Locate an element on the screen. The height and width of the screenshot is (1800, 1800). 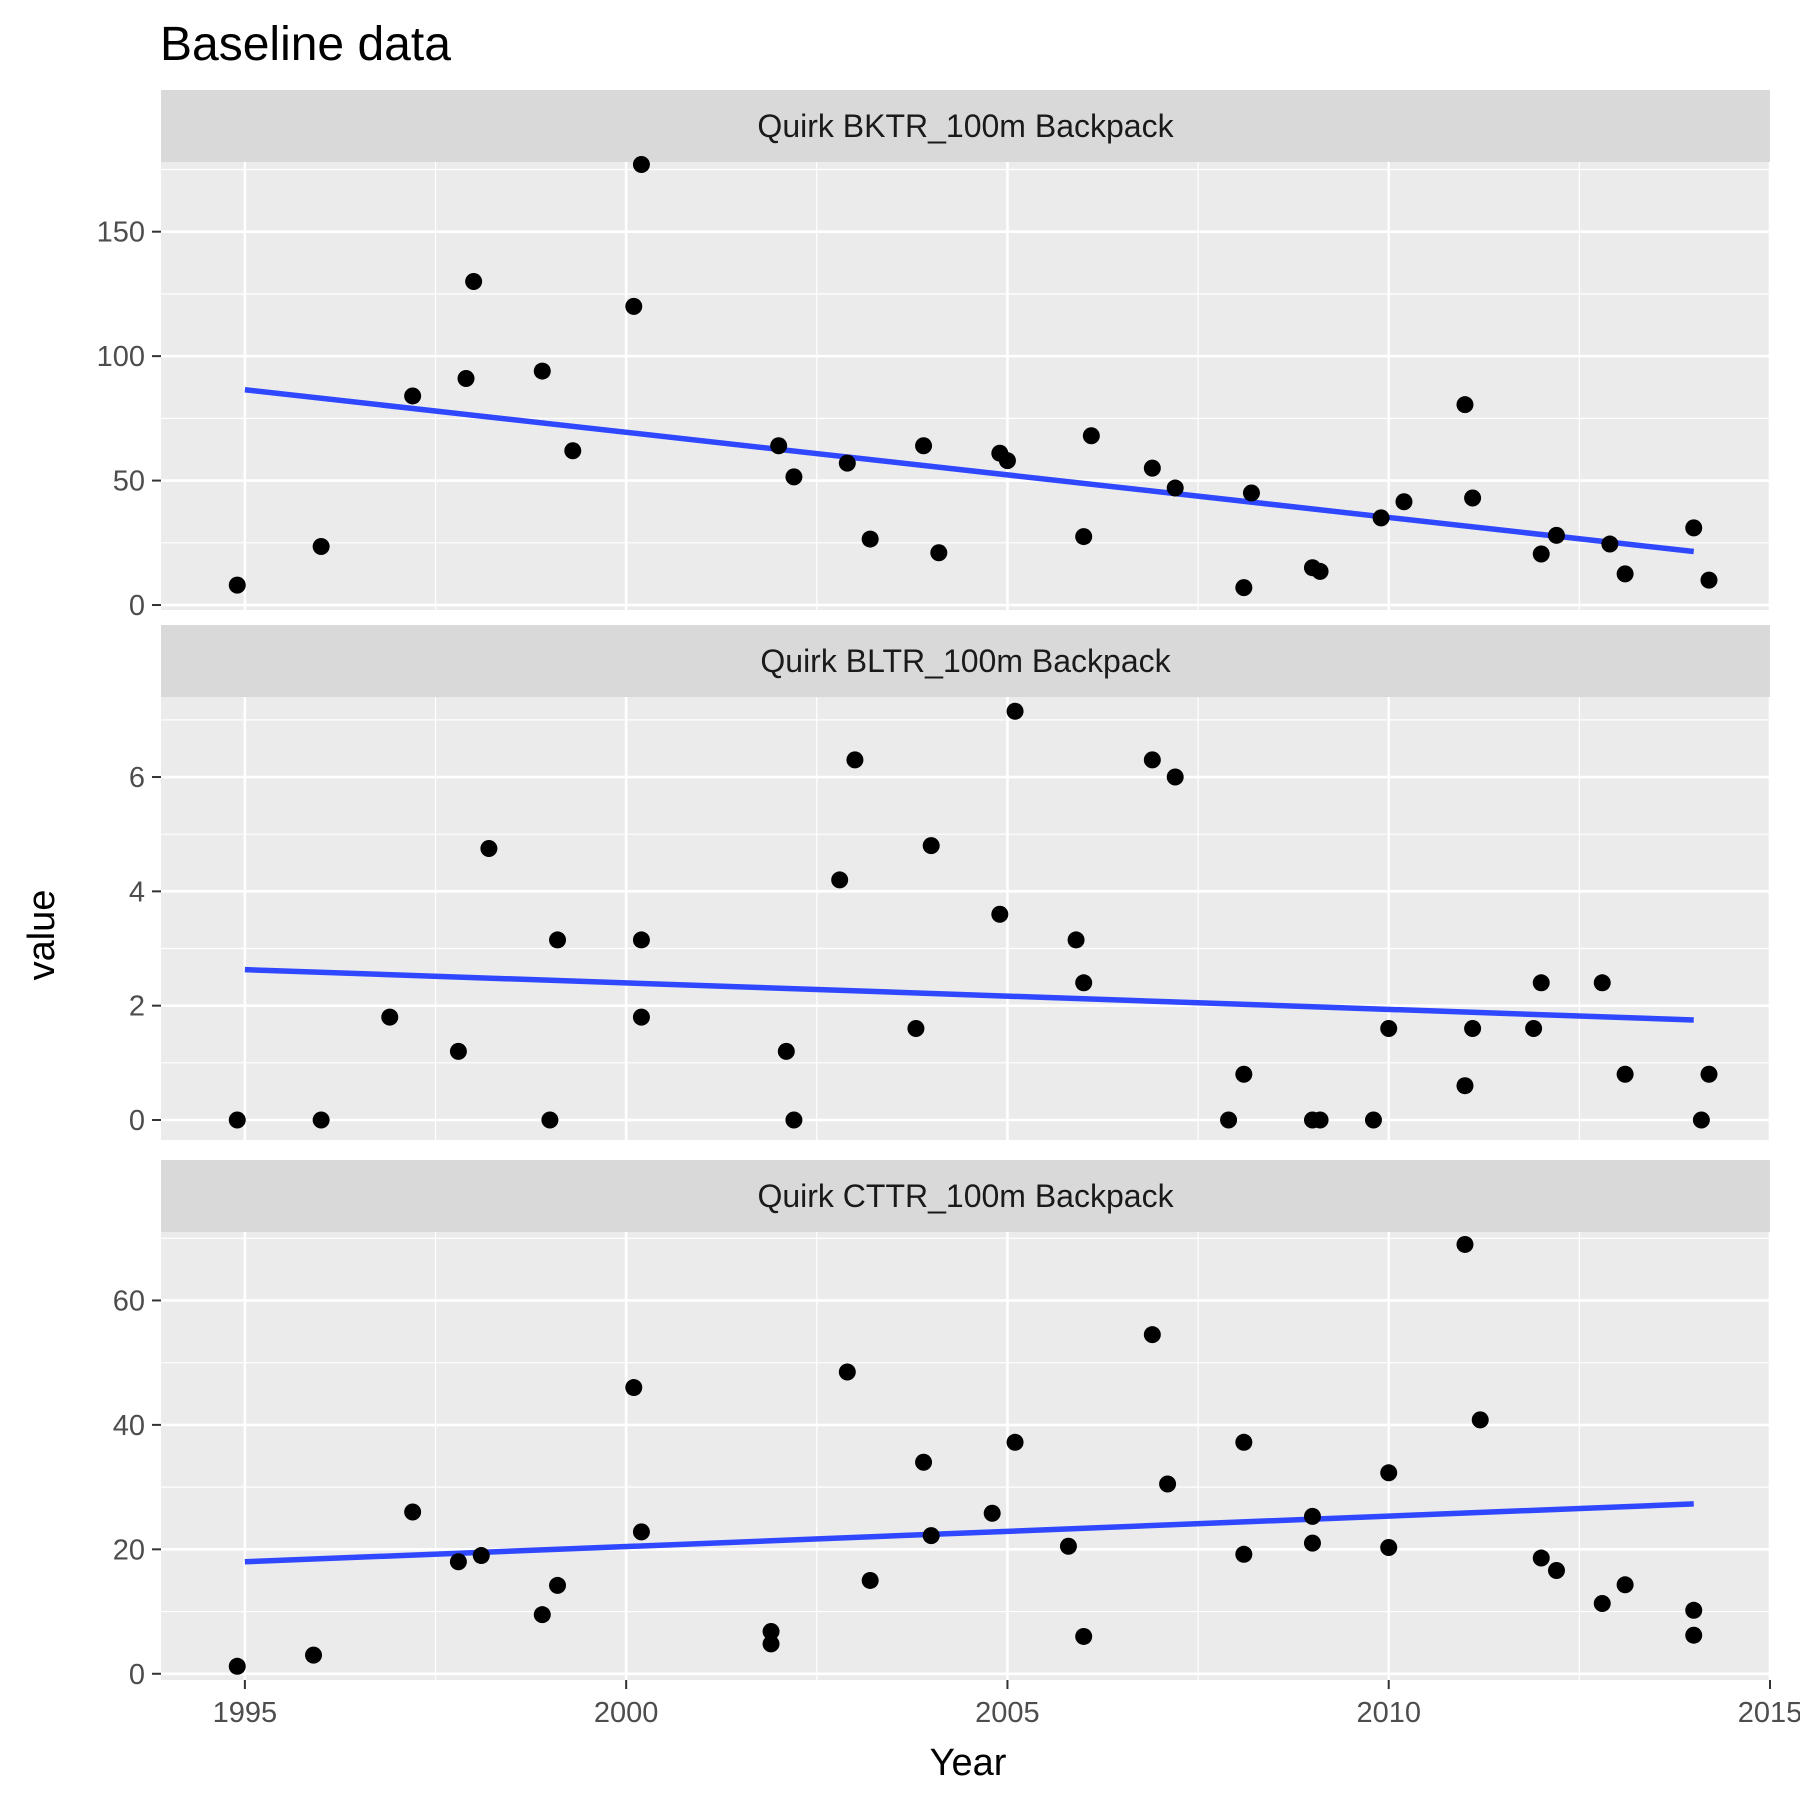
y-tick-label: 150 is located at coordinates (121, 233).